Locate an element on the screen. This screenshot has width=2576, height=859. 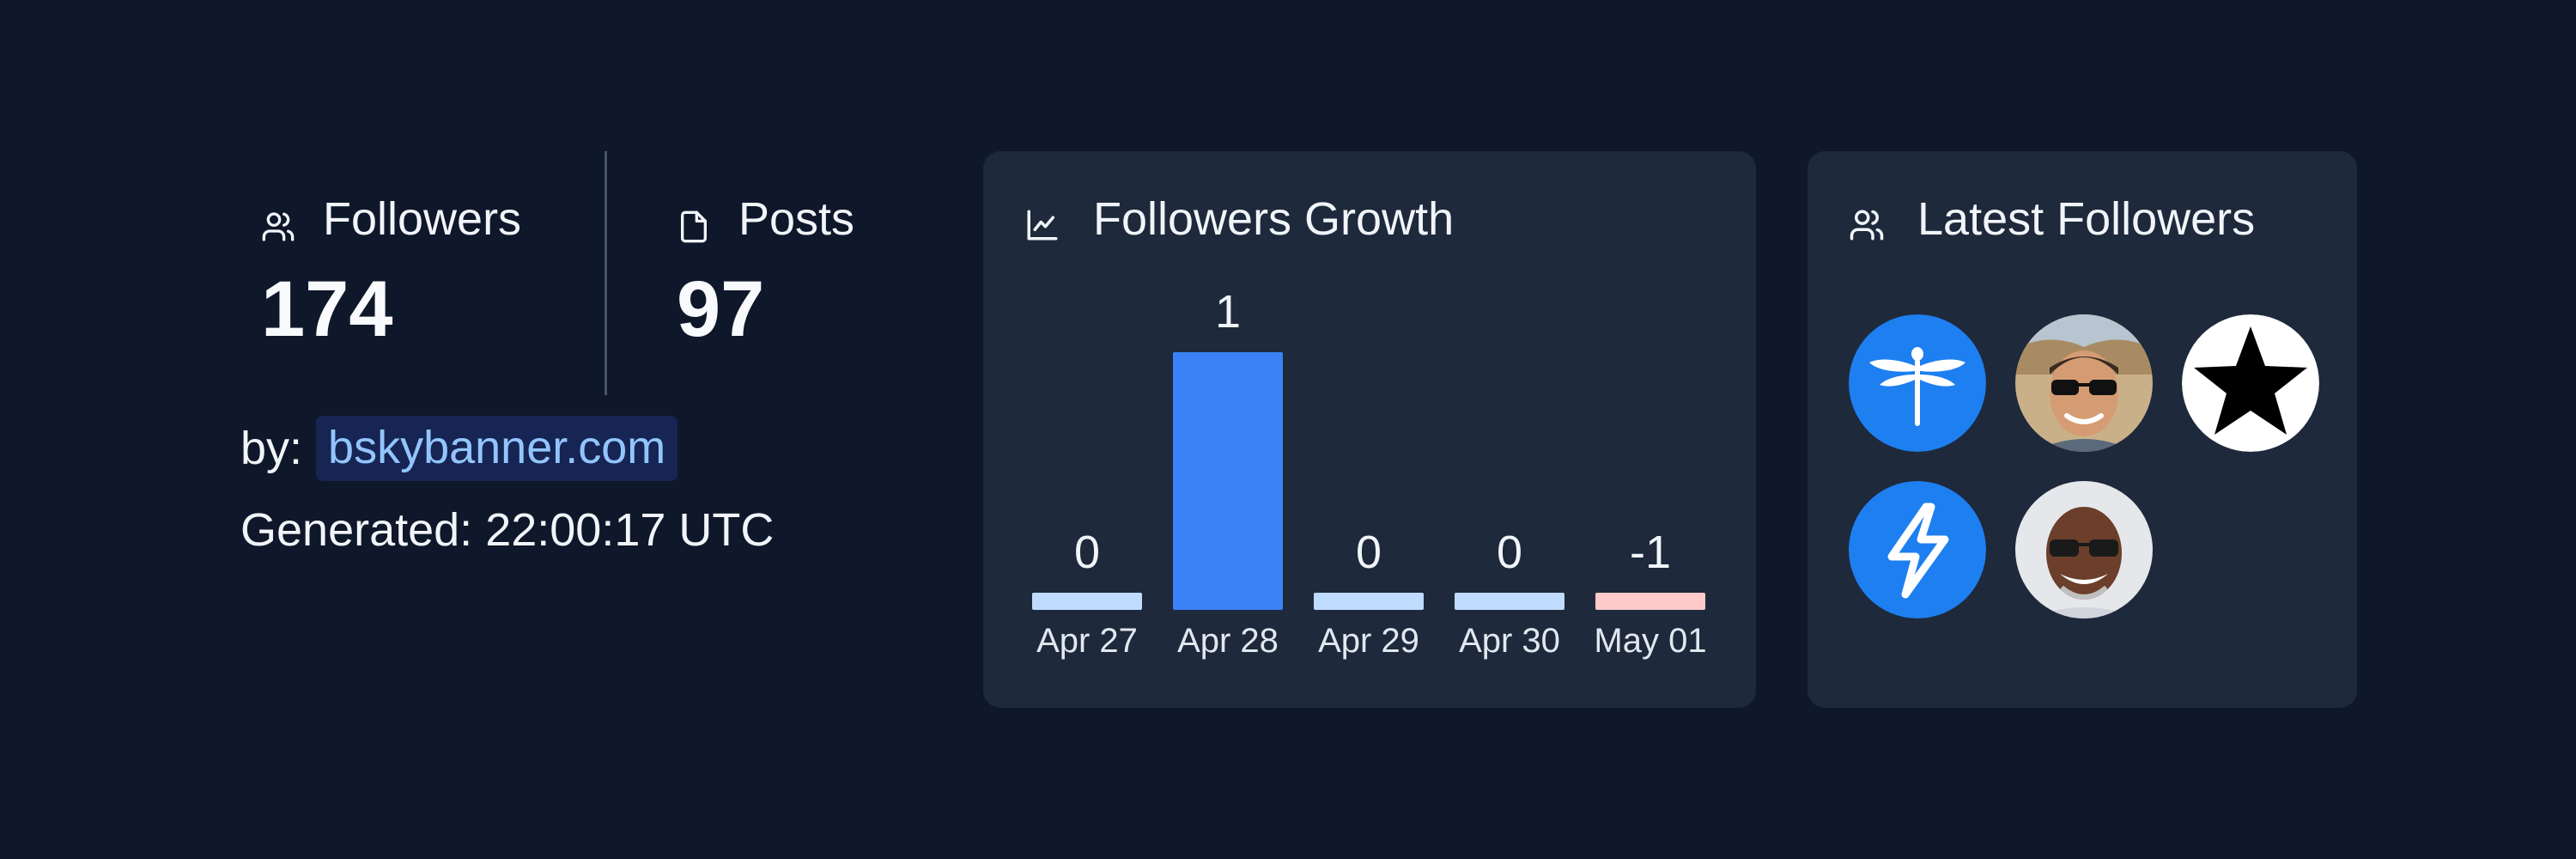
followers-growth-title: Followers Growth is located at coordinates (1239, 219).